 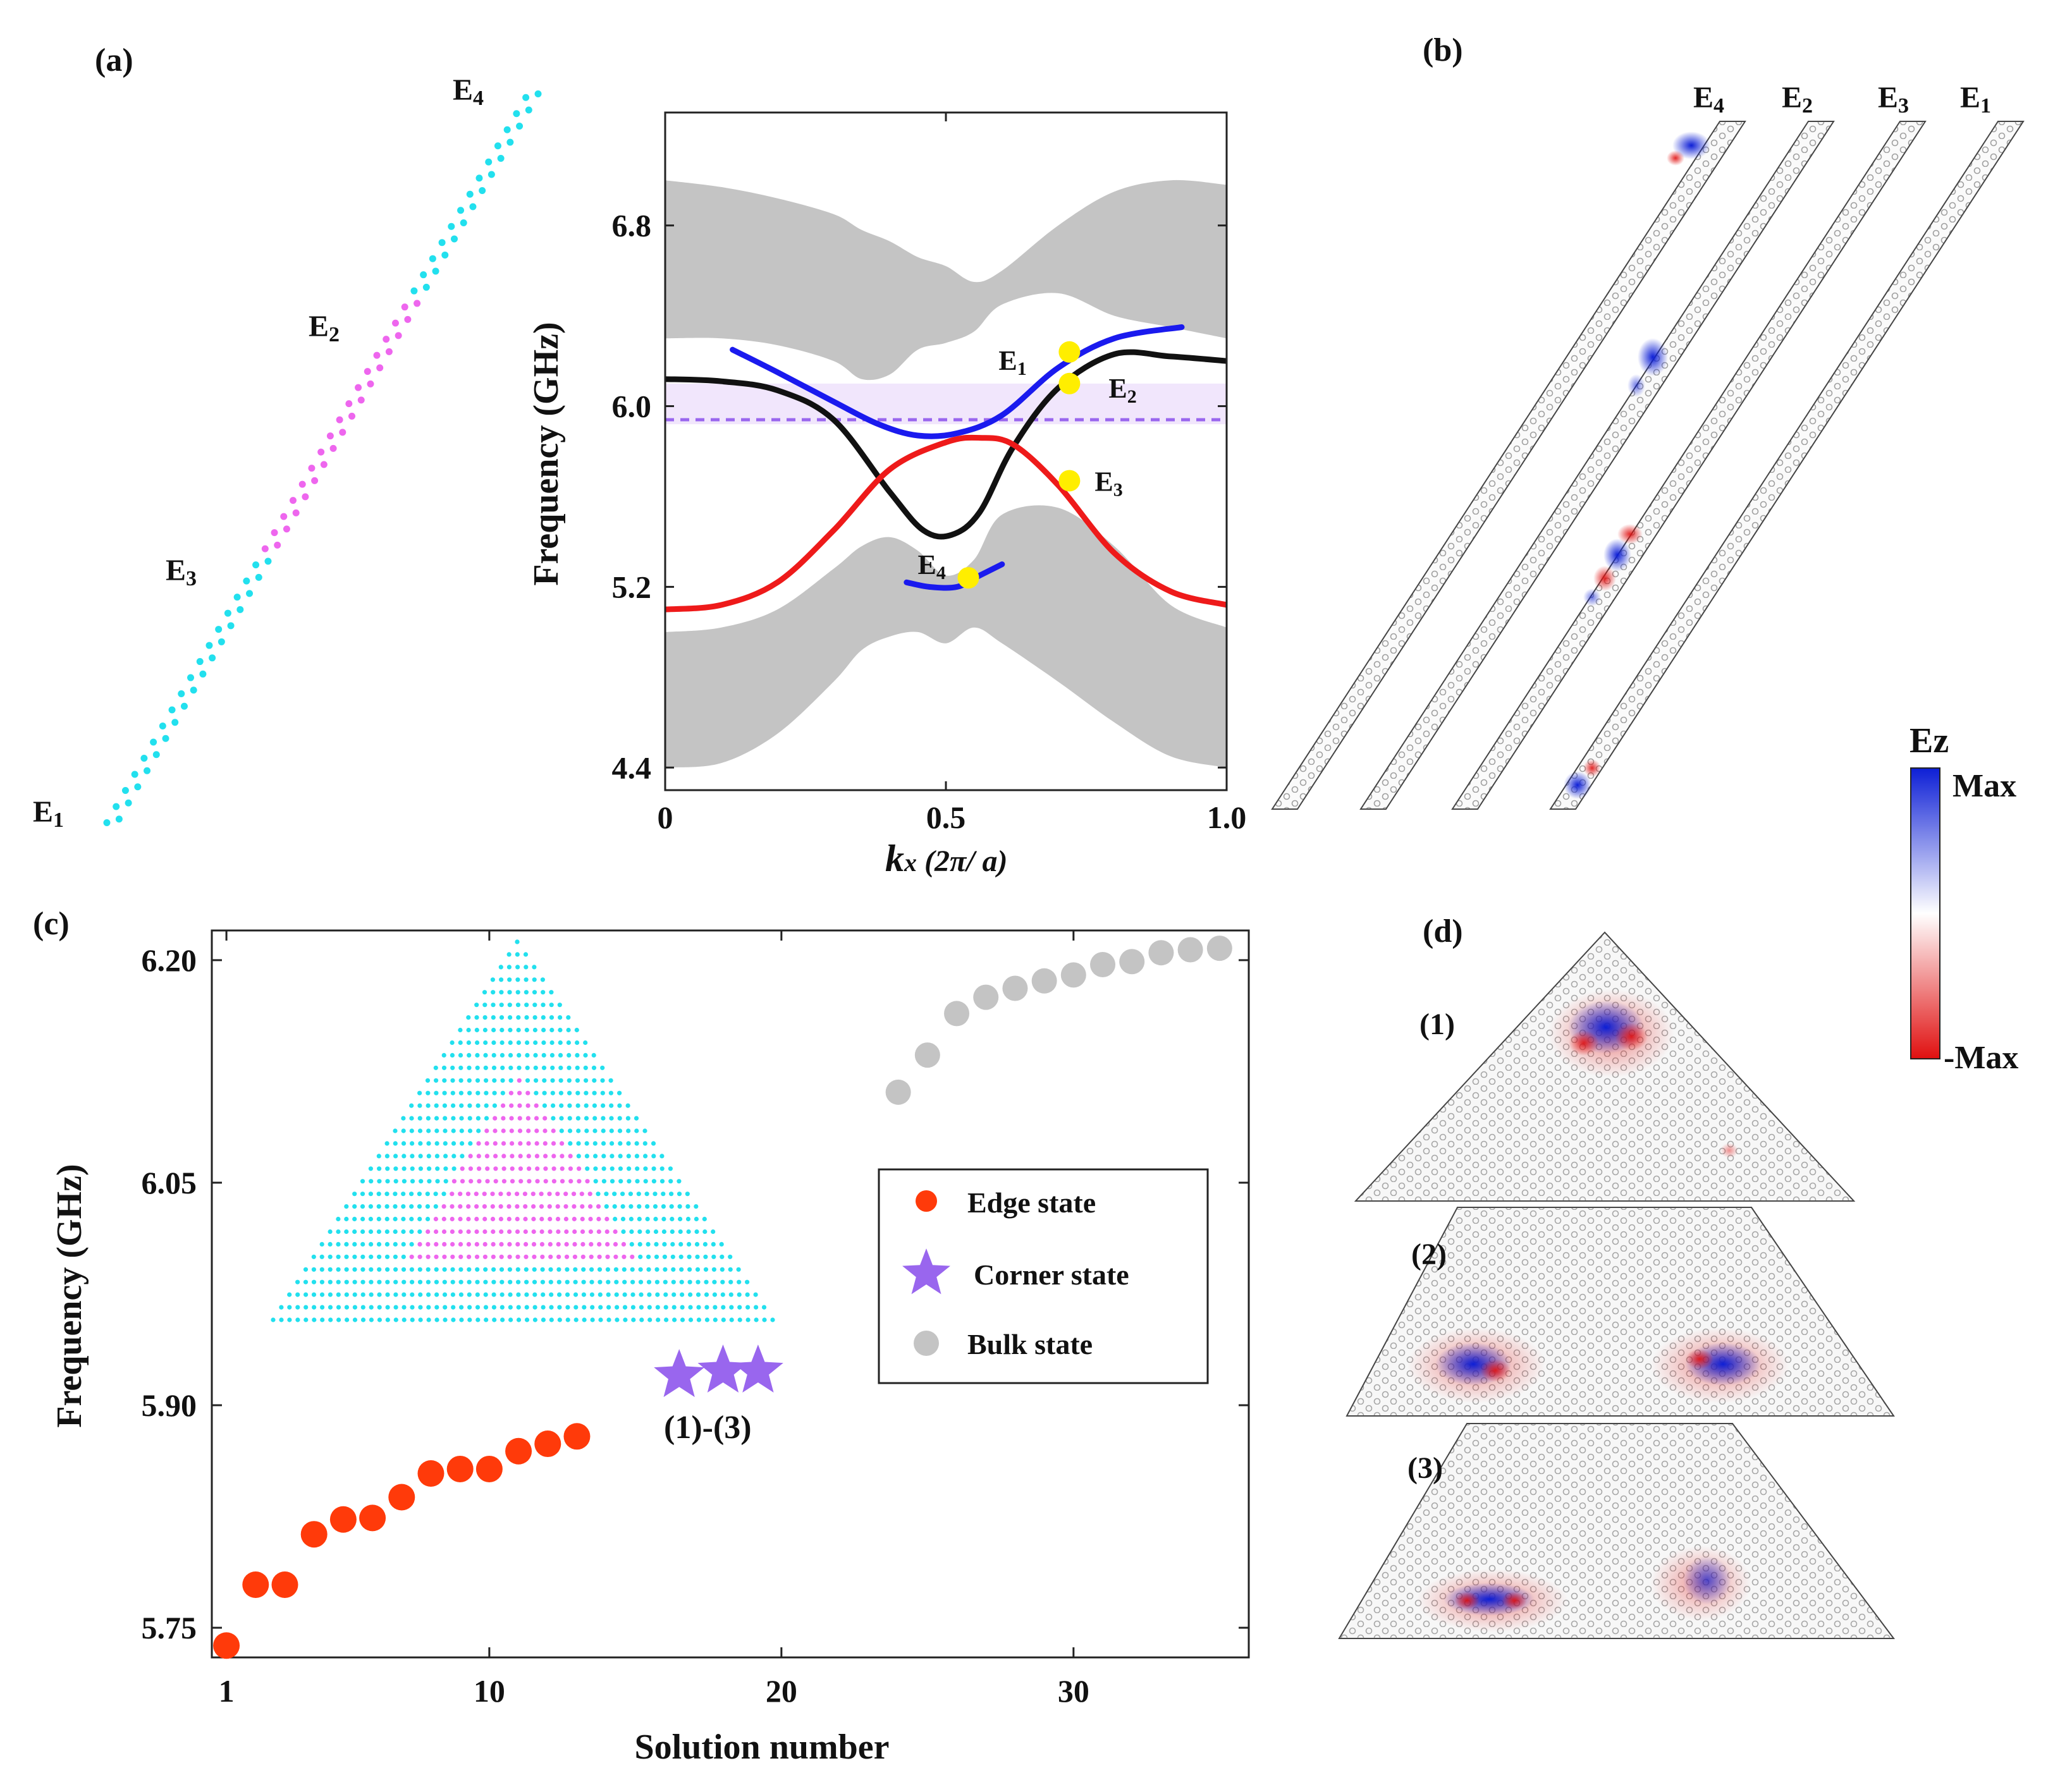 I want to click on edge-state-point, so click(x=372, y=1518).